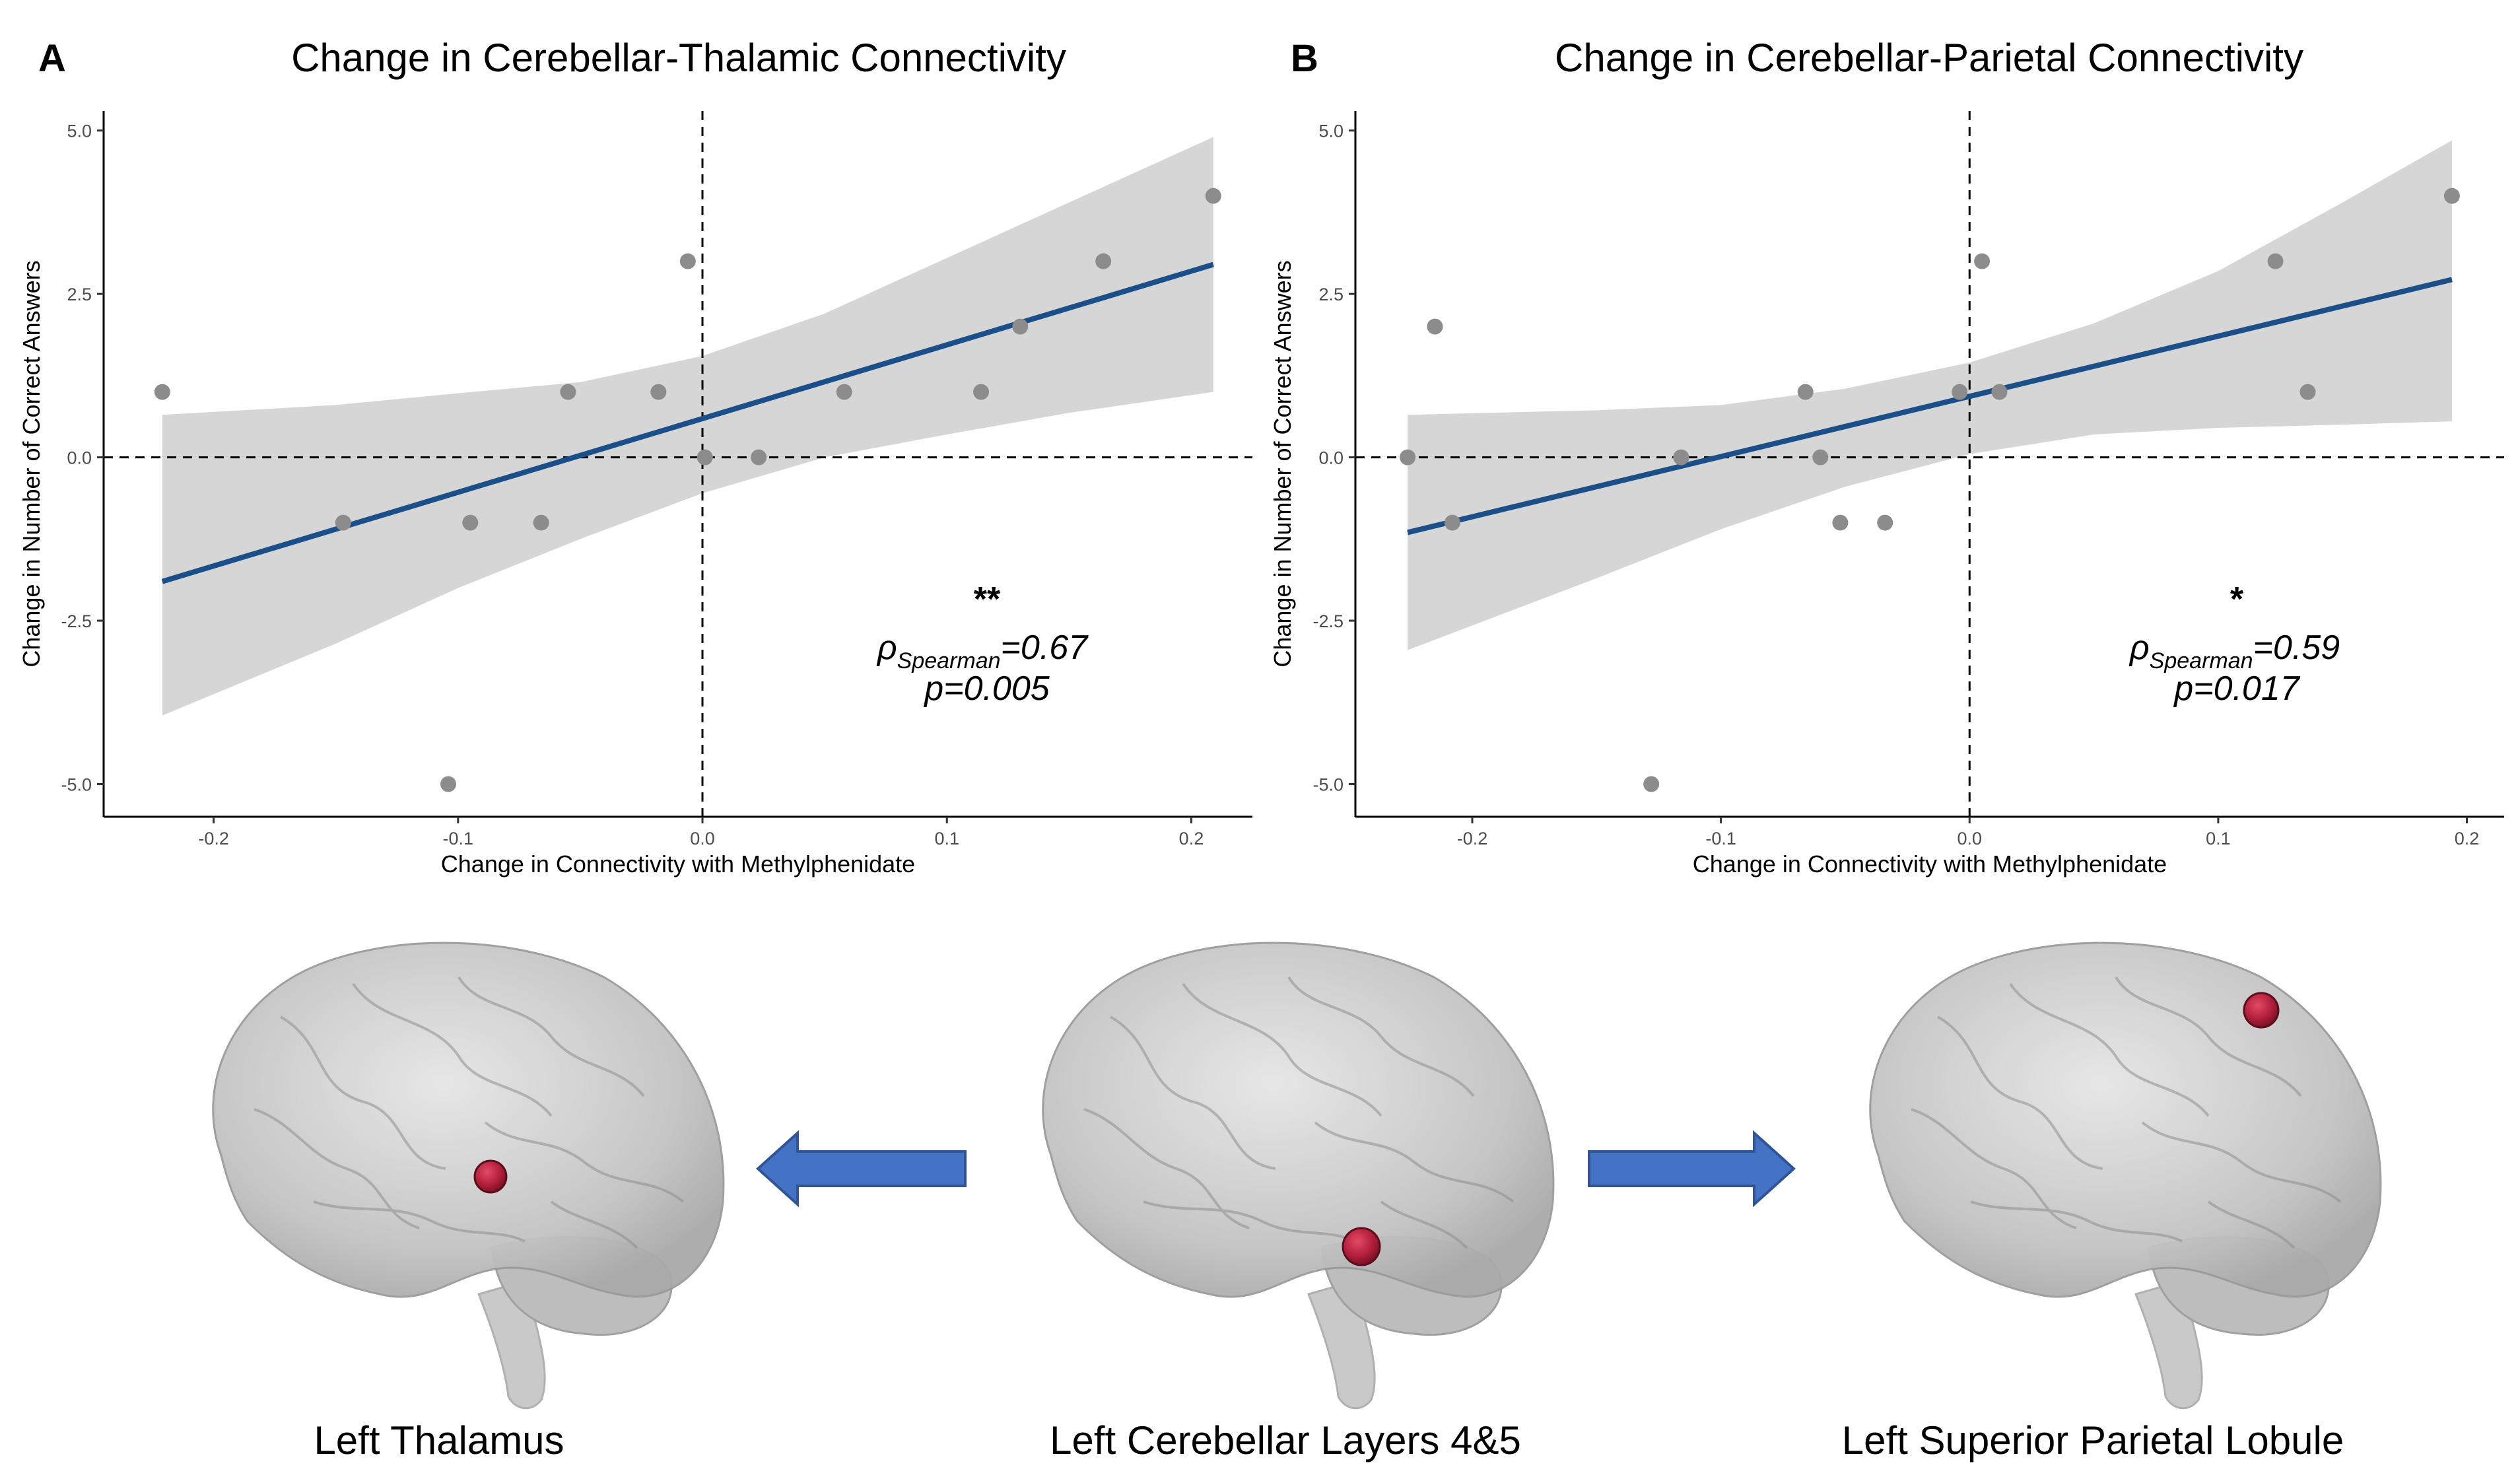 This screenshot has width=2520, height=1481. I want to click on brain-left: Left Thalamus, so click(468, 1202).